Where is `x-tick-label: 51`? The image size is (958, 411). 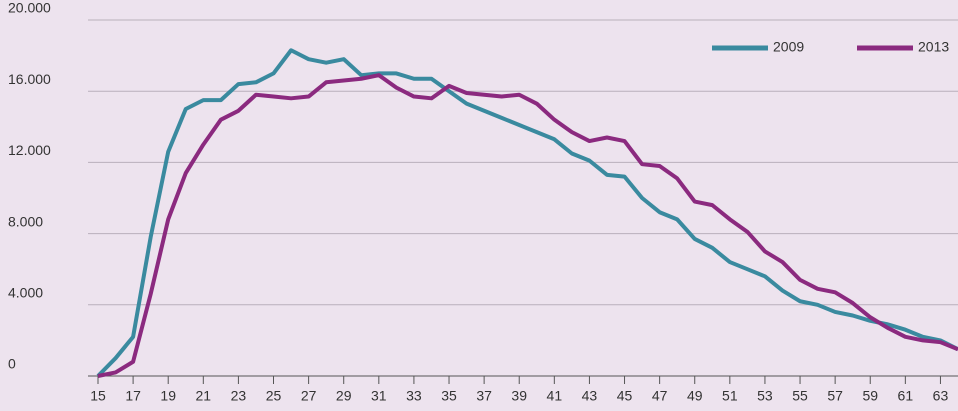 x-tick-label: 51 is located at coordinates (730, 396).